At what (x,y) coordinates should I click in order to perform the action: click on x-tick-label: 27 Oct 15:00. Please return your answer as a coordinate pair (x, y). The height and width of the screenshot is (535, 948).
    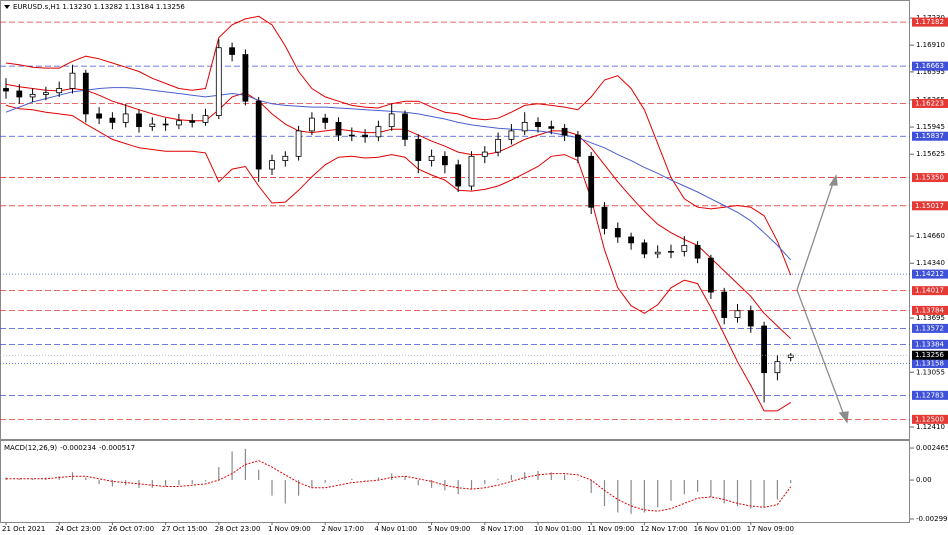
    Looking at the image, I should click on (185, 529).